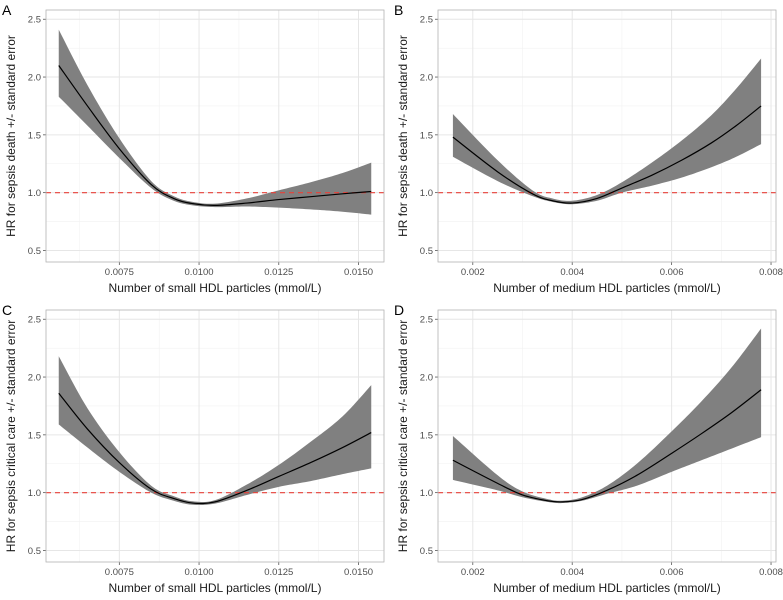 The width and height of the screenshot is (783, 600). What do you see at coordinates (7, 10) in the screenshot?
I see `panel-letter: A` at bounding box center [7, 10].